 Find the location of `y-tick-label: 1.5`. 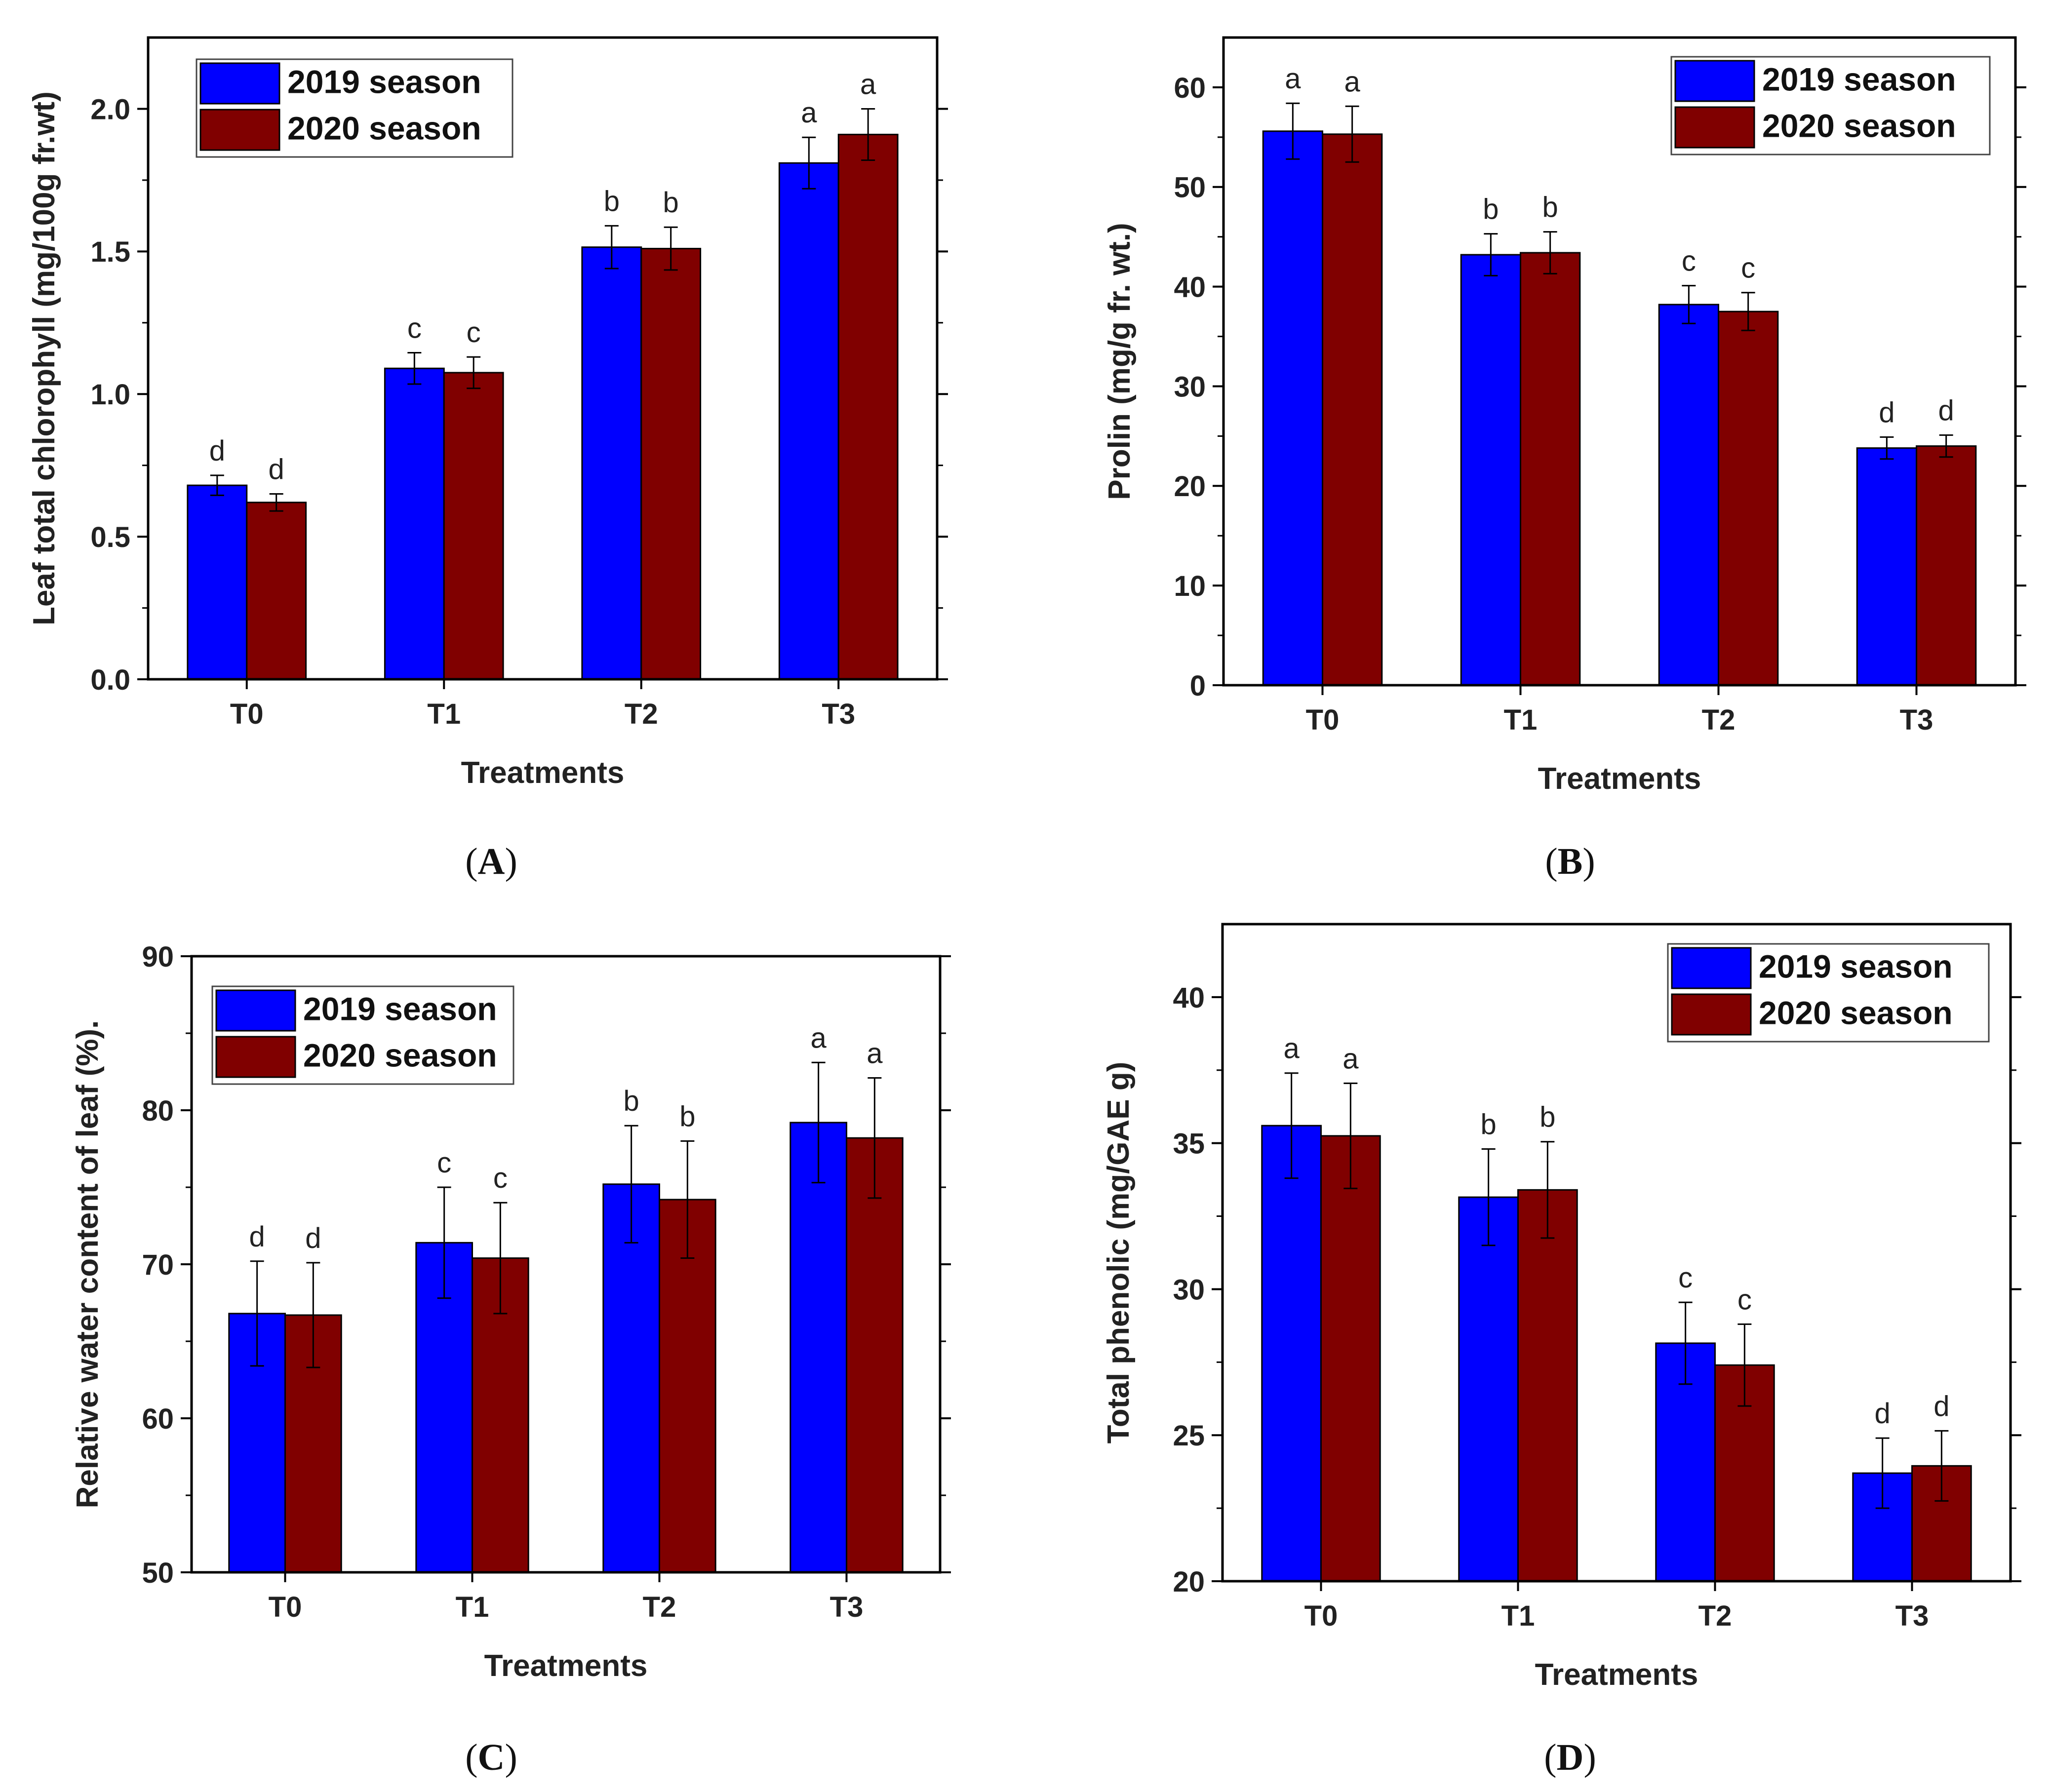

y-tick-label: 1.5 is located at coordinates (110, 252).